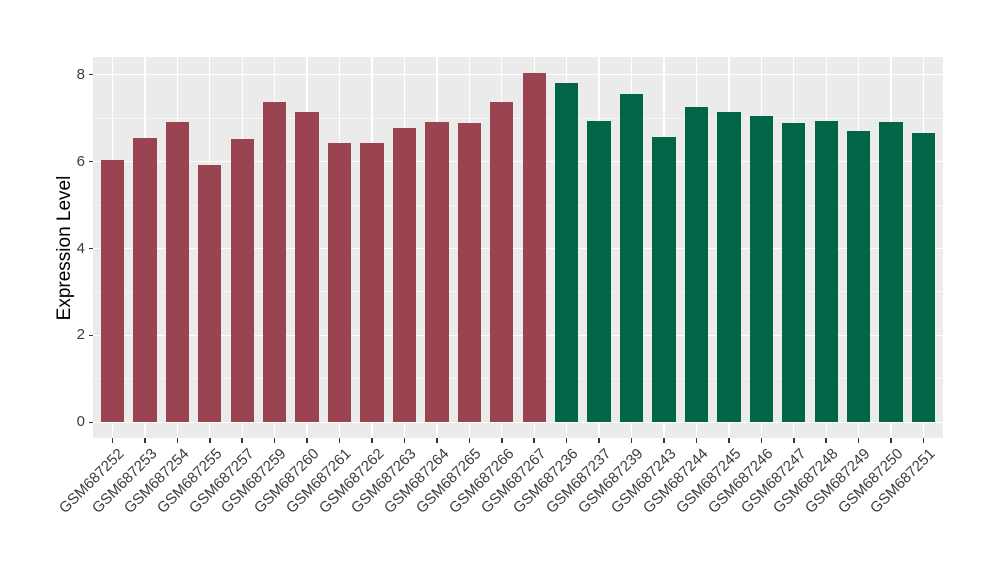 The height and width of the screenshot is (580, 1000). I want to click on bar-GSM687253, so click(145, 280).